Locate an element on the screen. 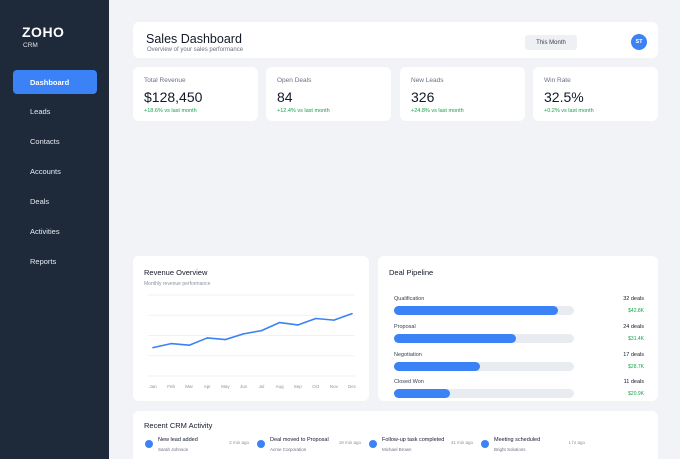 Image resolution: width=680 pixels, height=459 pixels. stage-amount: $31.4K is located at coordinates (636, 339).